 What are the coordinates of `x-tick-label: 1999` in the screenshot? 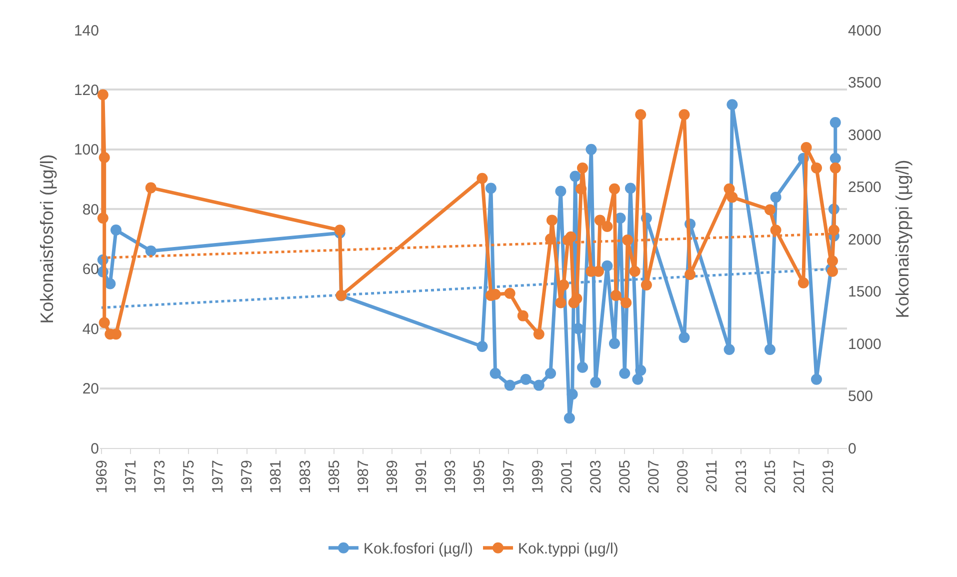 It's located at (537, 477).